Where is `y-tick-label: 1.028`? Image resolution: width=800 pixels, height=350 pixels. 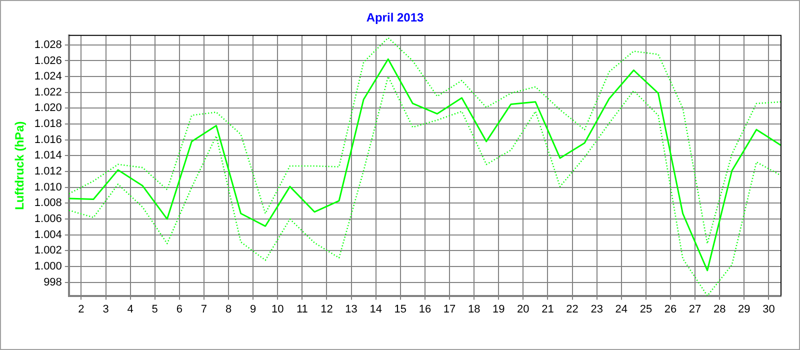 y-tick-label: 1.028 is located at coordinates (48, 44).